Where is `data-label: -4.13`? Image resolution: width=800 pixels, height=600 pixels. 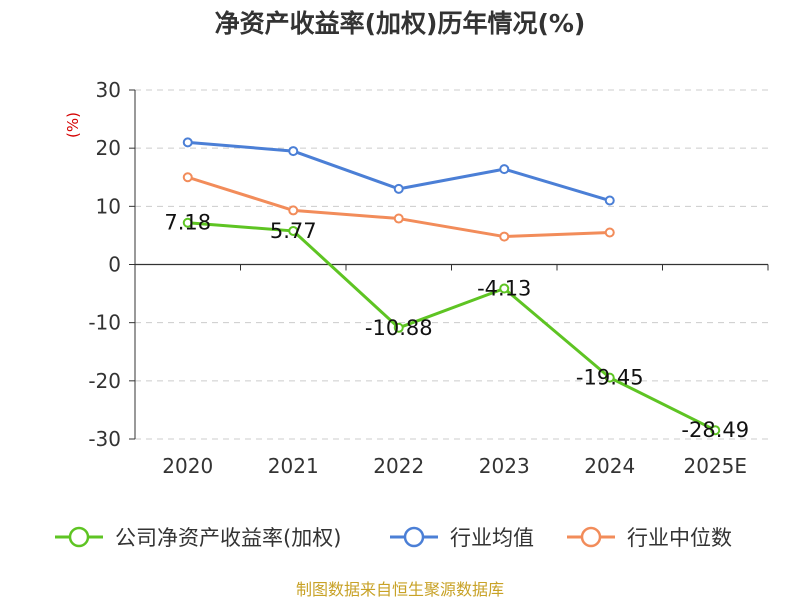
data-label: -4.13 is located at coordinates (504, 289).